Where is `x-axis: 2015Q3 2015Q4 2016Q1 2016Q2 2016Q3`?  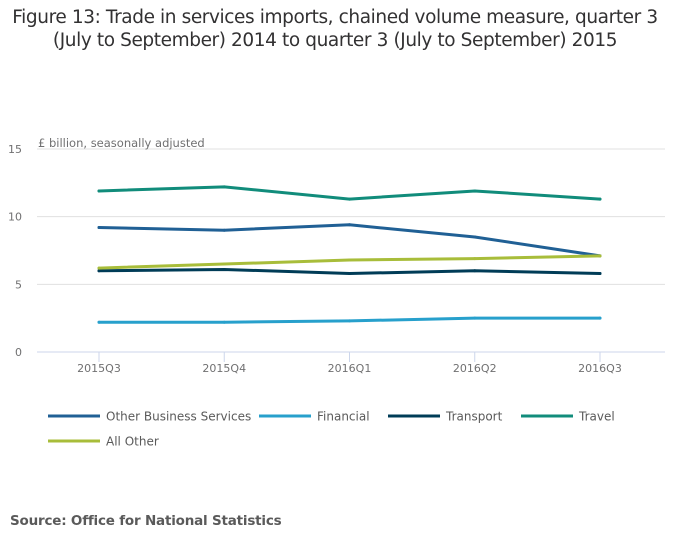 x-axis: 2015Q3 2015Q4 2016Q1 2016Q2 2016Q3 is located at coordinates (351, 363).